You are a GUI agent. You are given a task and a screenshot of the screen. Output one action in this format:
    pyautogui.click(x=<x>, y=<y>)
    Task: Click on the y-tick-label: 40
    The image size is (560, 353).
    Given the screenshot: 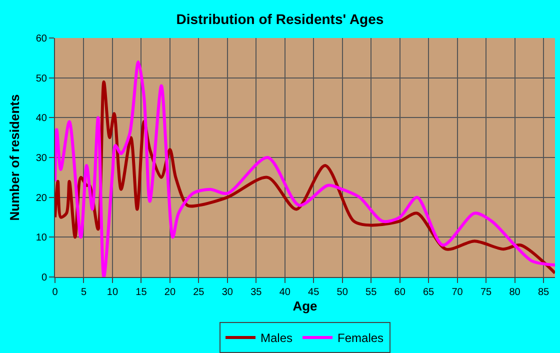 What is the action you would take?
    pyautogui.click(x=42, y=118)
    